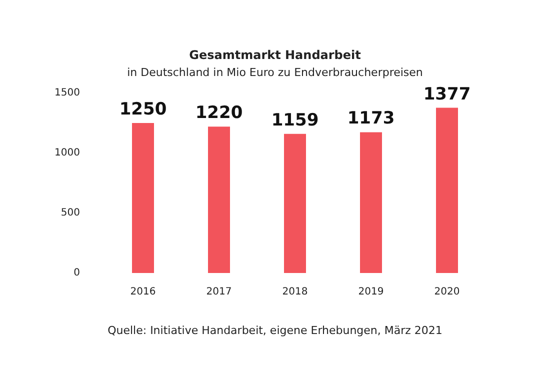  What do you see at coordinates (447, 292) in the screenshot?
I see `x-tick-label: 2020` at bounding box center [447, 292].